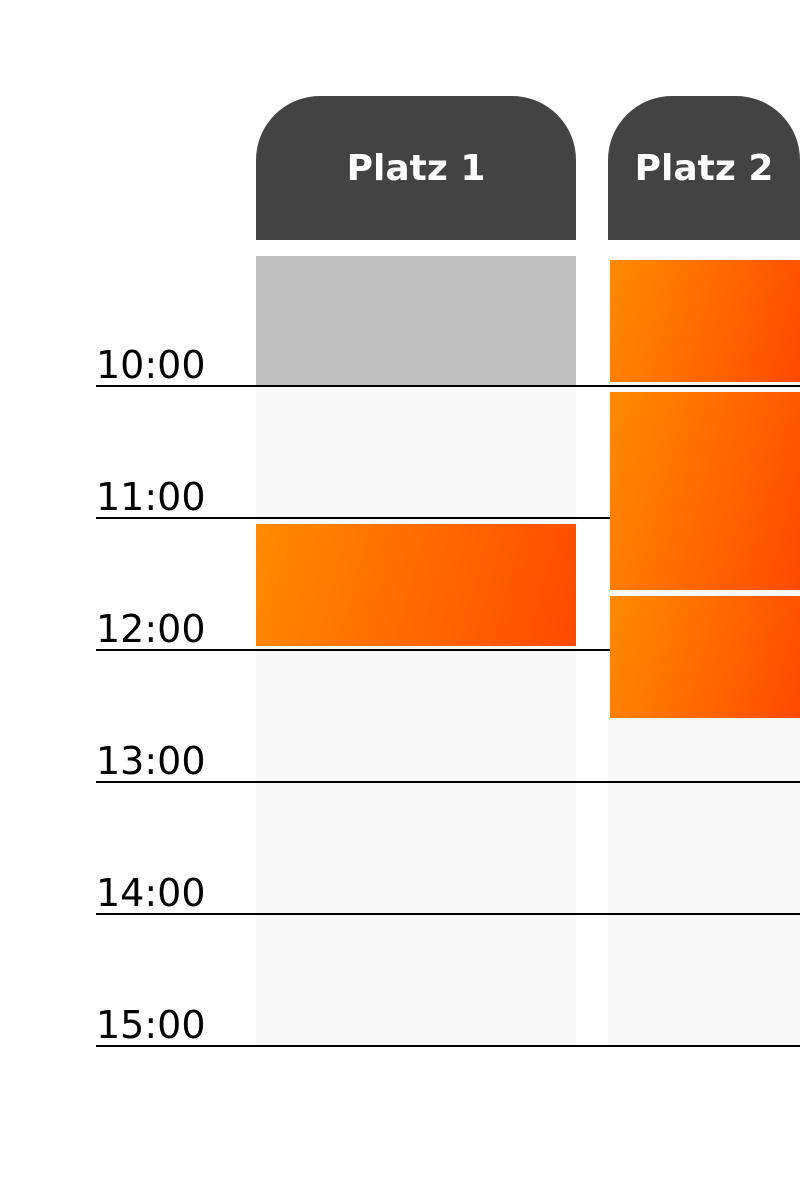 This screenshot has height=1200, width=800. I want to click on time-label: 15:00, so click(151, 1025).